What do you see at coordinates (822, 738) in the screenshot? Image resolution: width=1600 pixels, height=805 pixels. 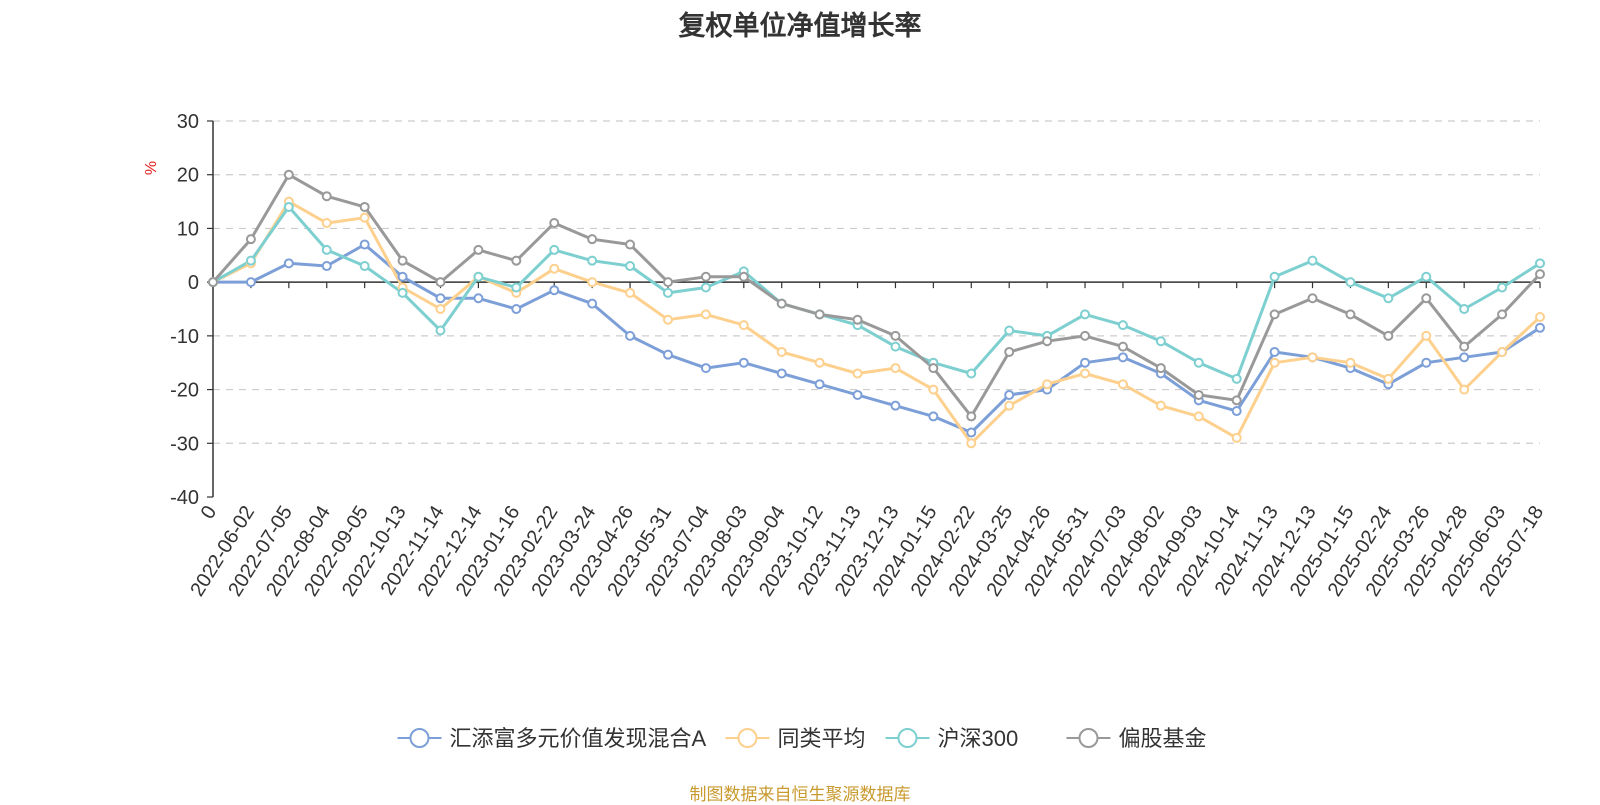 I see `legend-label: 同类平均` at bounding box center [822, 738].